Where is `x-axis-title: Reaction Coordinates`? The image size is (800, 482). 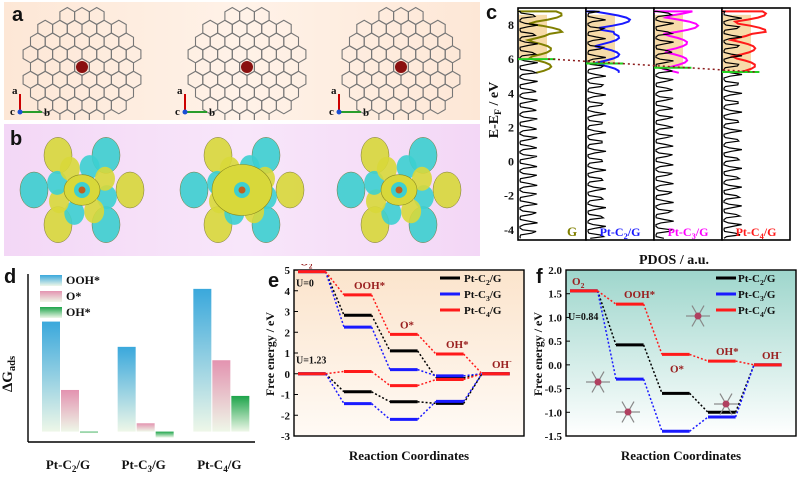
x-axis-title: Reaction Coordinates is located at coordinates (681, 455).